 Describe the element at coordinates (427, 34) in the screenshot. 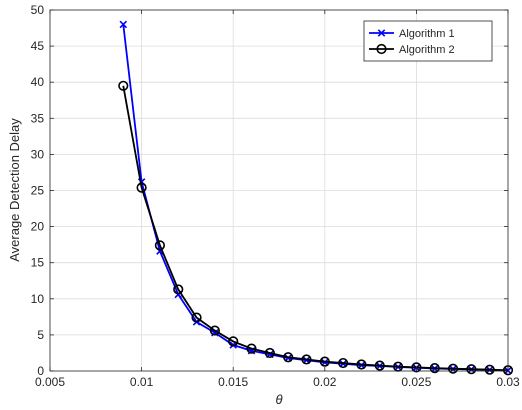

I see `legend-label: Algorithm 1` at that location.